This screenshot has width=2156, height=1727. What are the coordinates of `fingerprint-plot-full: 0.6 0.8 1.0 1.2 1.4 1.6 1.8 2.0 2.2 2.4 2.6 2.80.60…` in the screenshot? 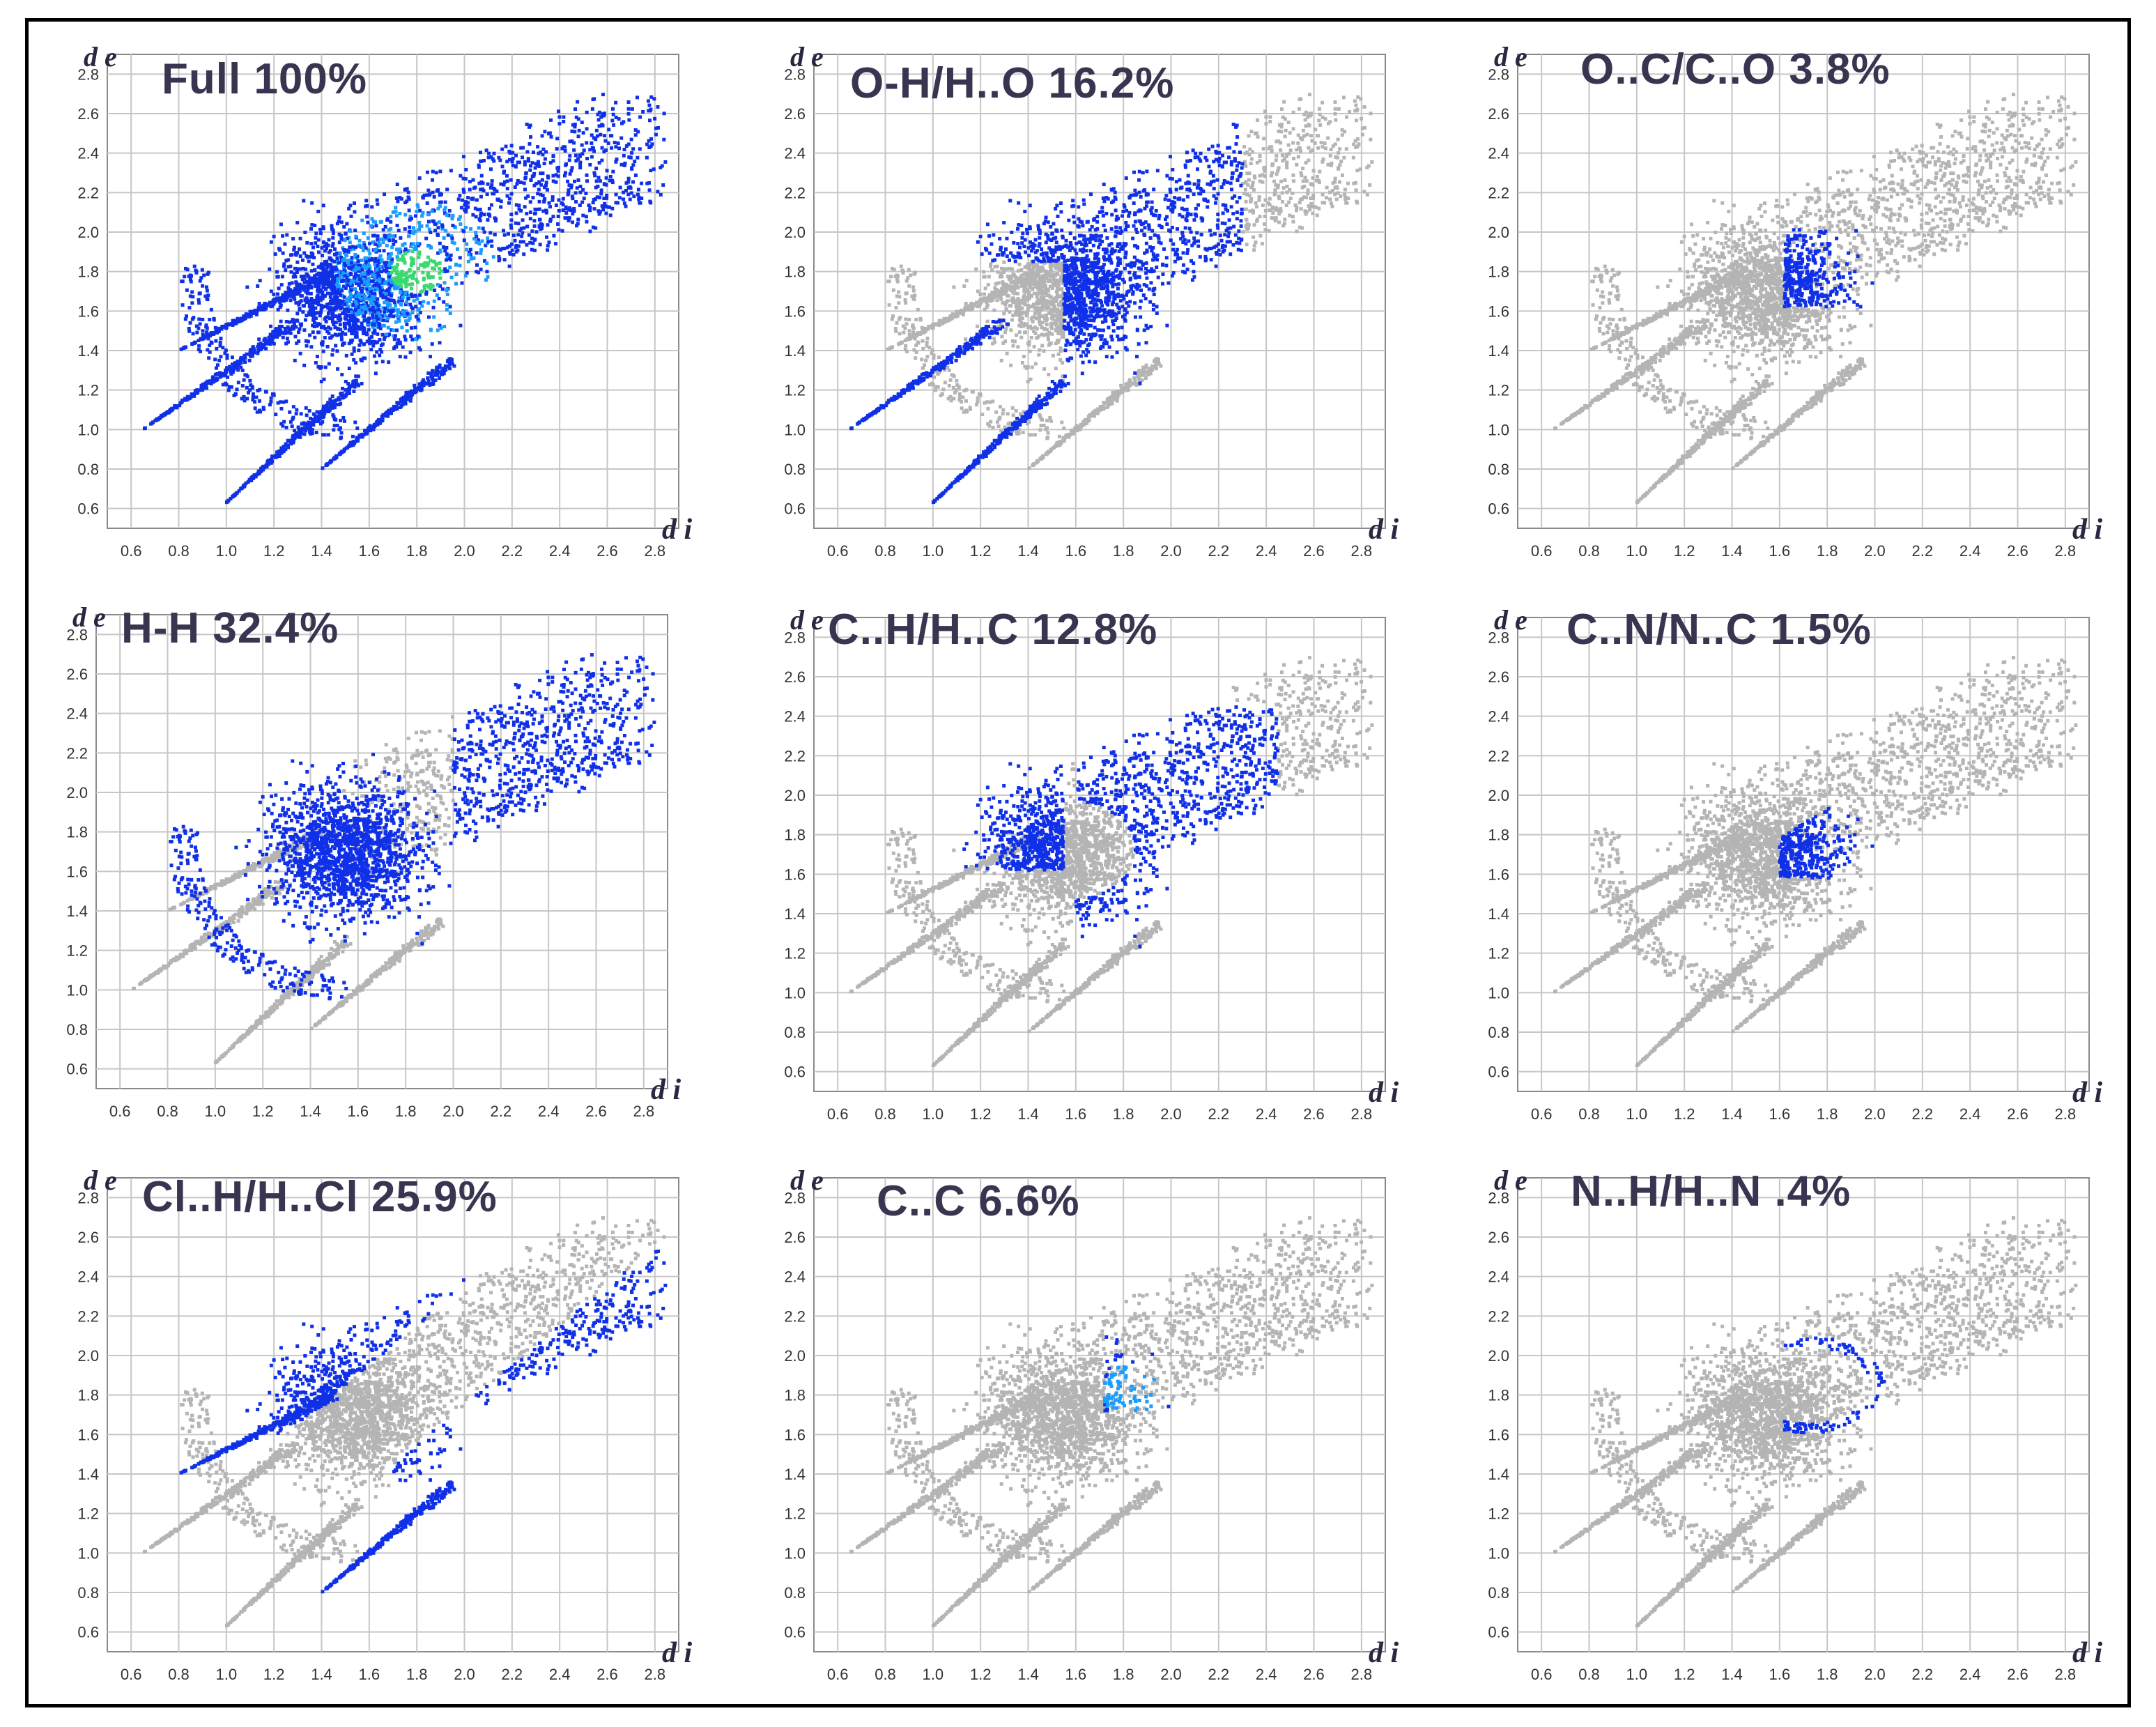 It's located at (378, 307).